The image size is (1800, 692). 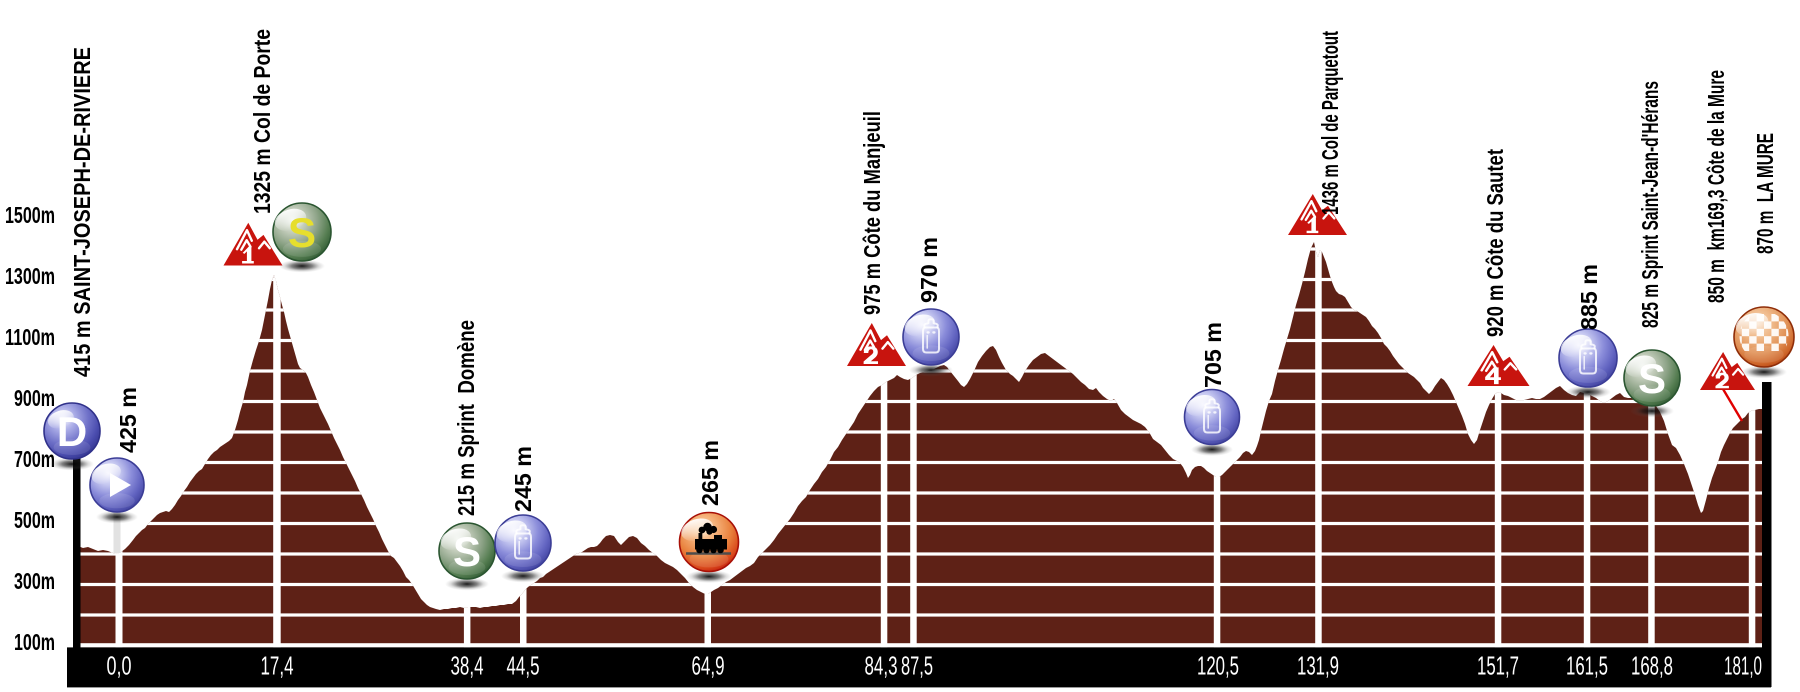 I want to click on svg-text: 120,5, so click(x=1218, y=666).